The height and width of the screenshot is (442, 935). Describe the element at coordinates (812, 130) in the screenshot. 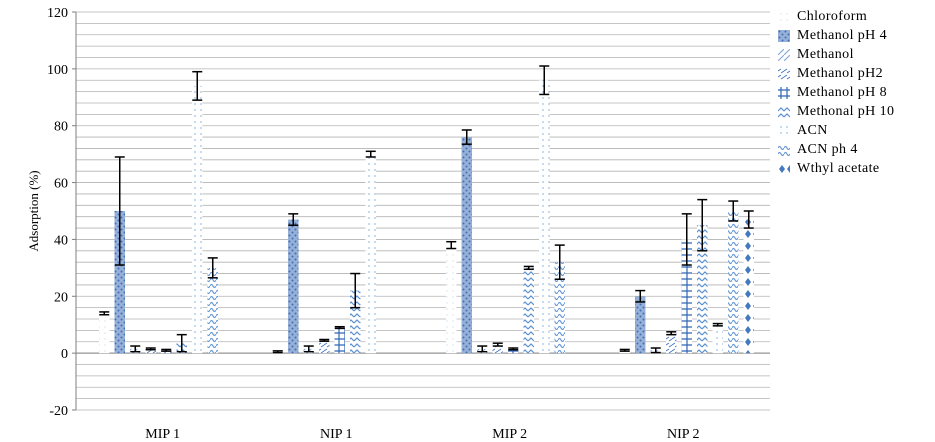

I see `legend-label: ACN` at that location.